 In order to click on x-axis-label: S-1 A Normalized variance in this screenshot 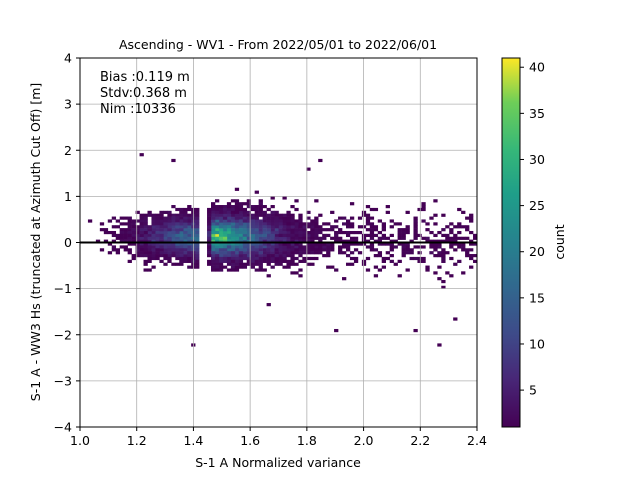, I will do `click(278, 462)`.